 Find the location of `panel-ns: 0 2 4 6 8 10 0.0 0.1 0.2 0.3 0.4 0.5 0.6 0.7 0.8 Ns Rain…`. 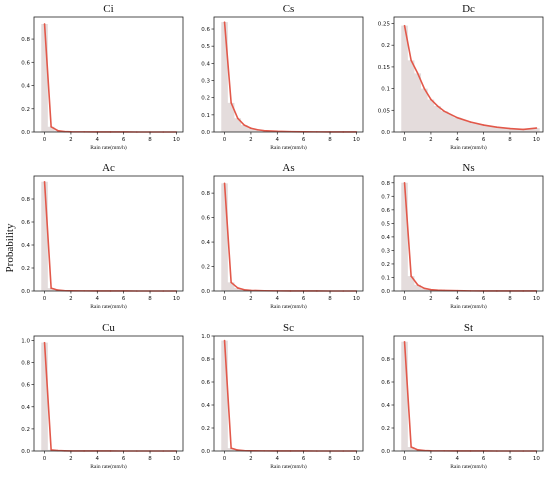

panel-ns: 0 2 4 6 8 10 0.0 0.1 0.2 0.3 0.4 0.5 0.6 0.7 0.8 Ns Rain… is located at coordinates (462, 236).